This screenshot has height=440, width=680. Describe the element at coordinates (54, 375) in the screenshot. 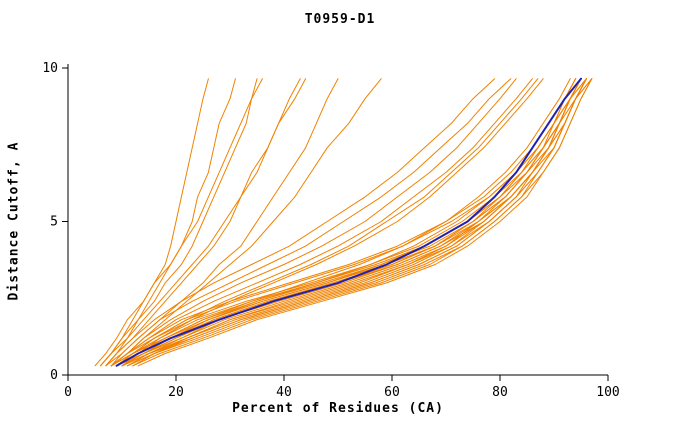

I see `y-tick-label: 0` at that location.